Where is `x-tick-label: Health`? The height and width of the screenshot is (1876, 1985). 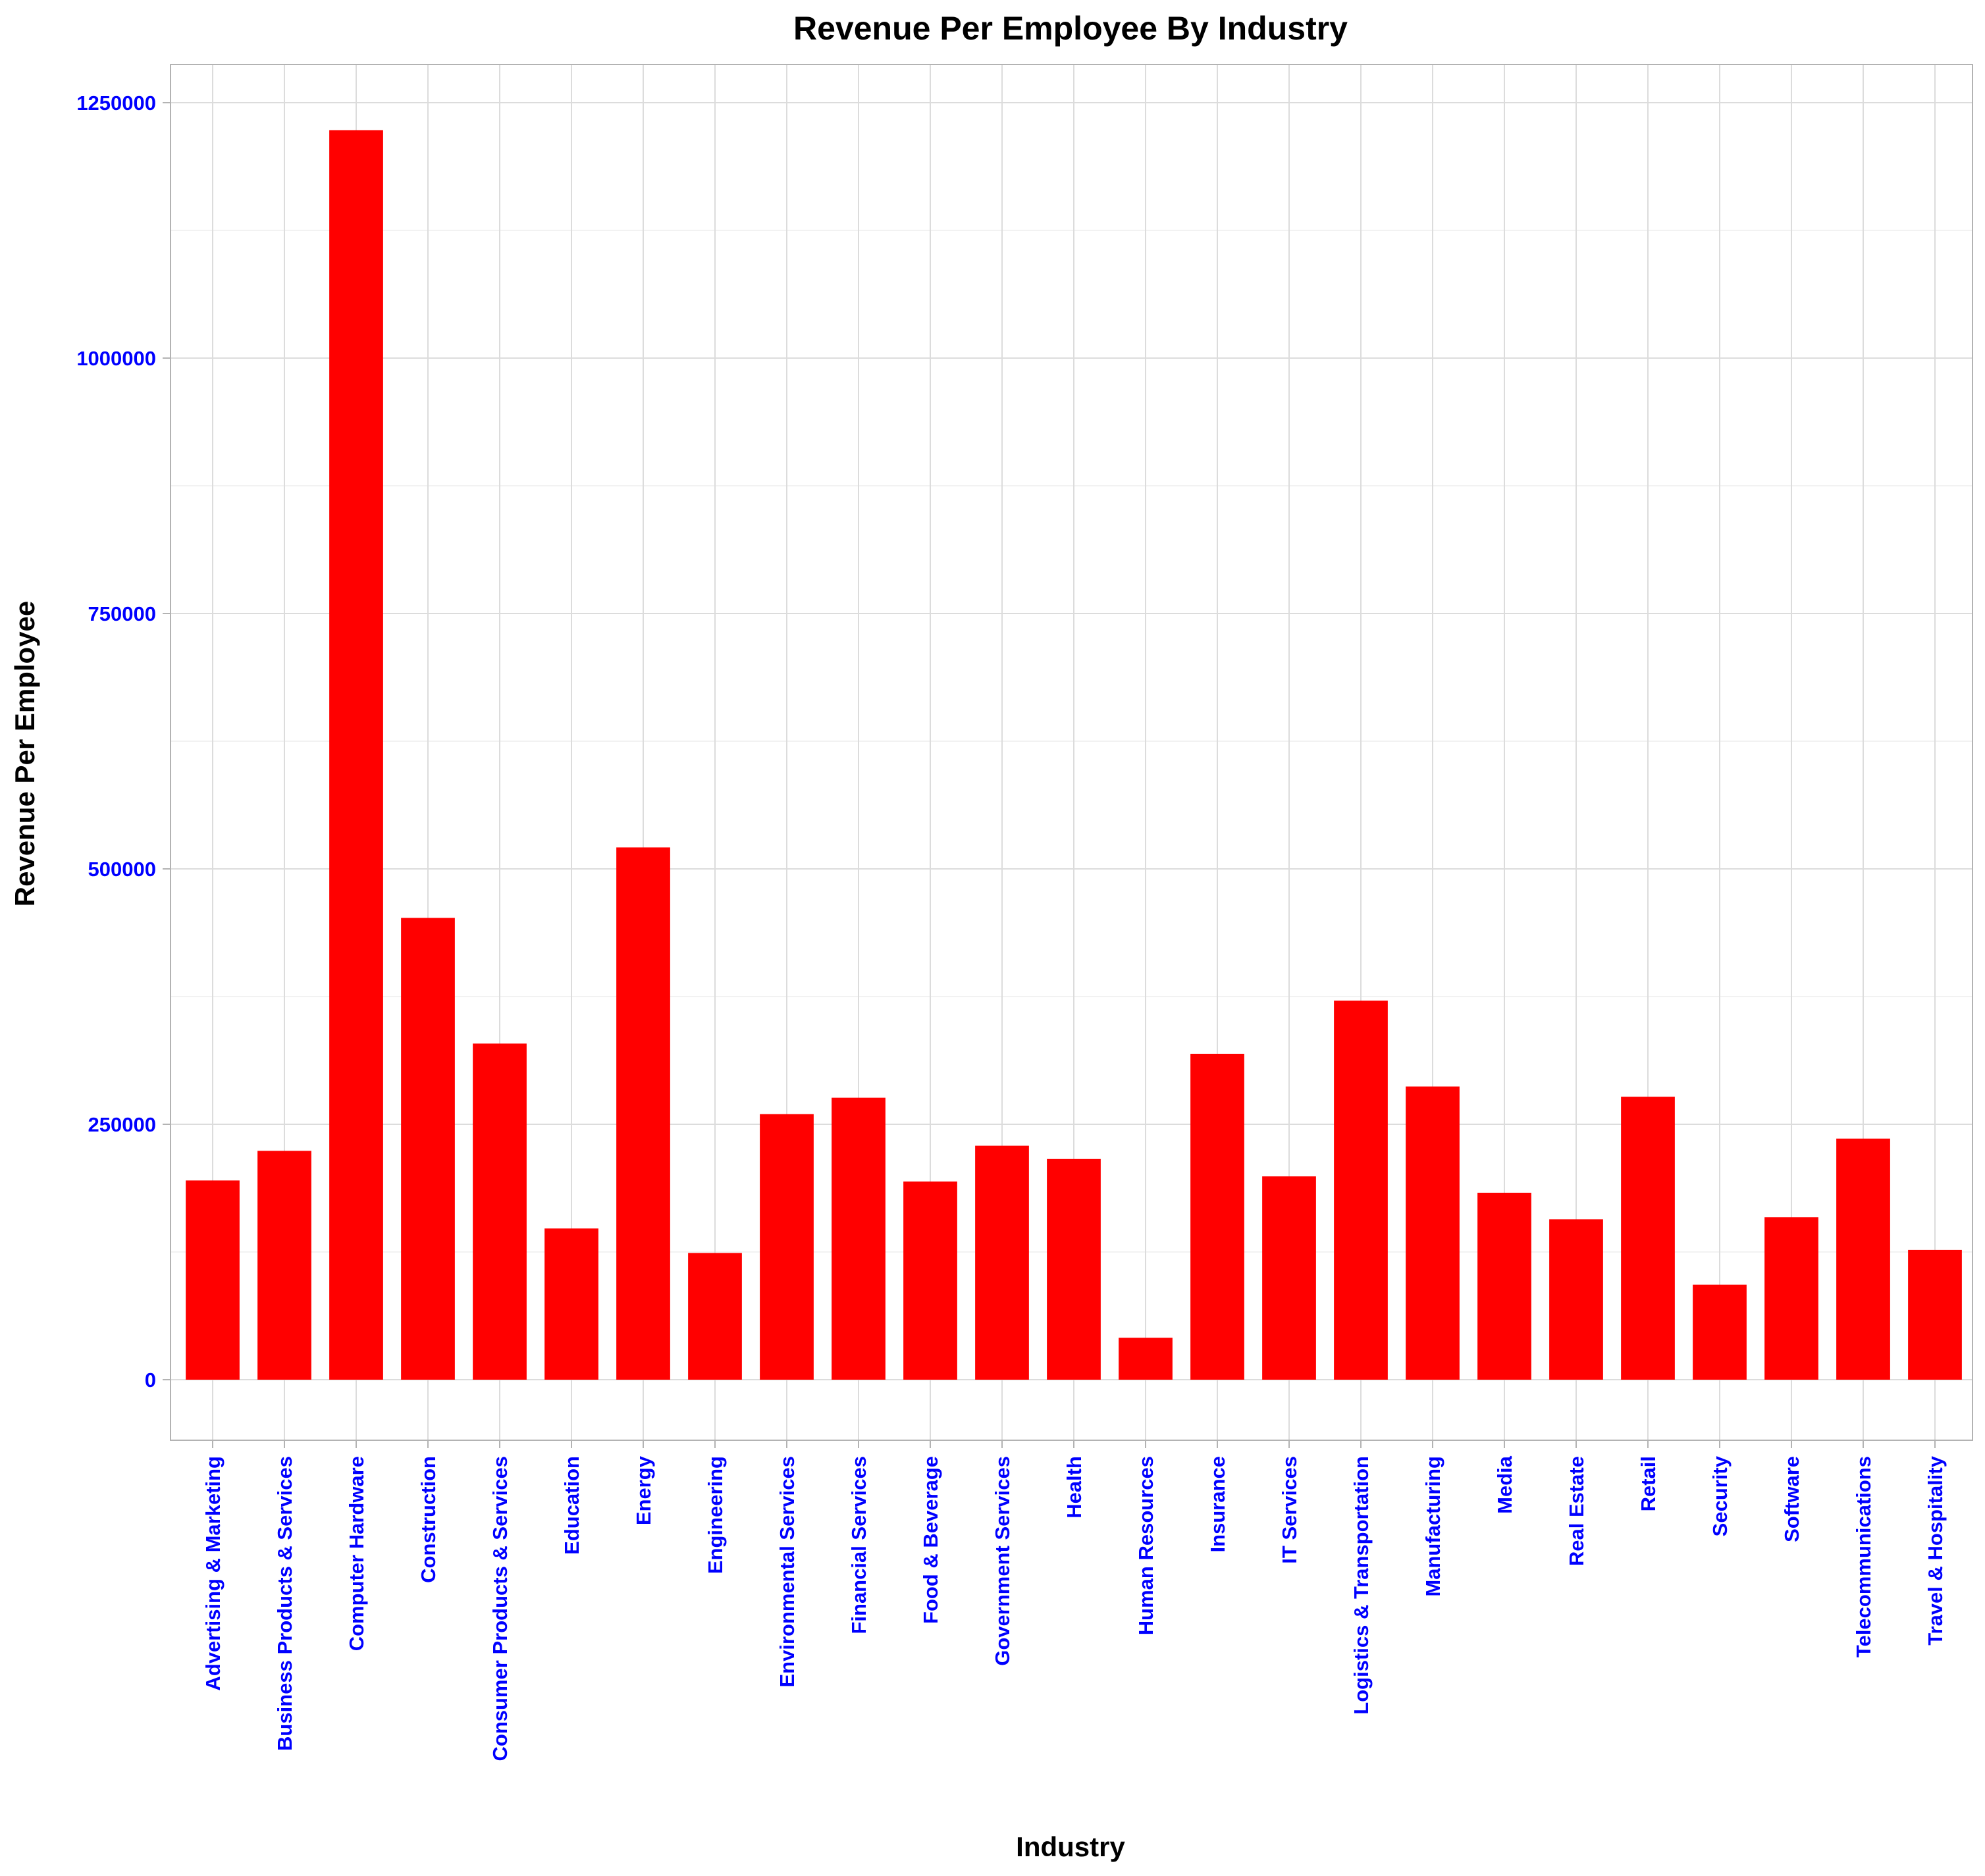
x-tick-label: Health is located at coordinates (1074, 1487).